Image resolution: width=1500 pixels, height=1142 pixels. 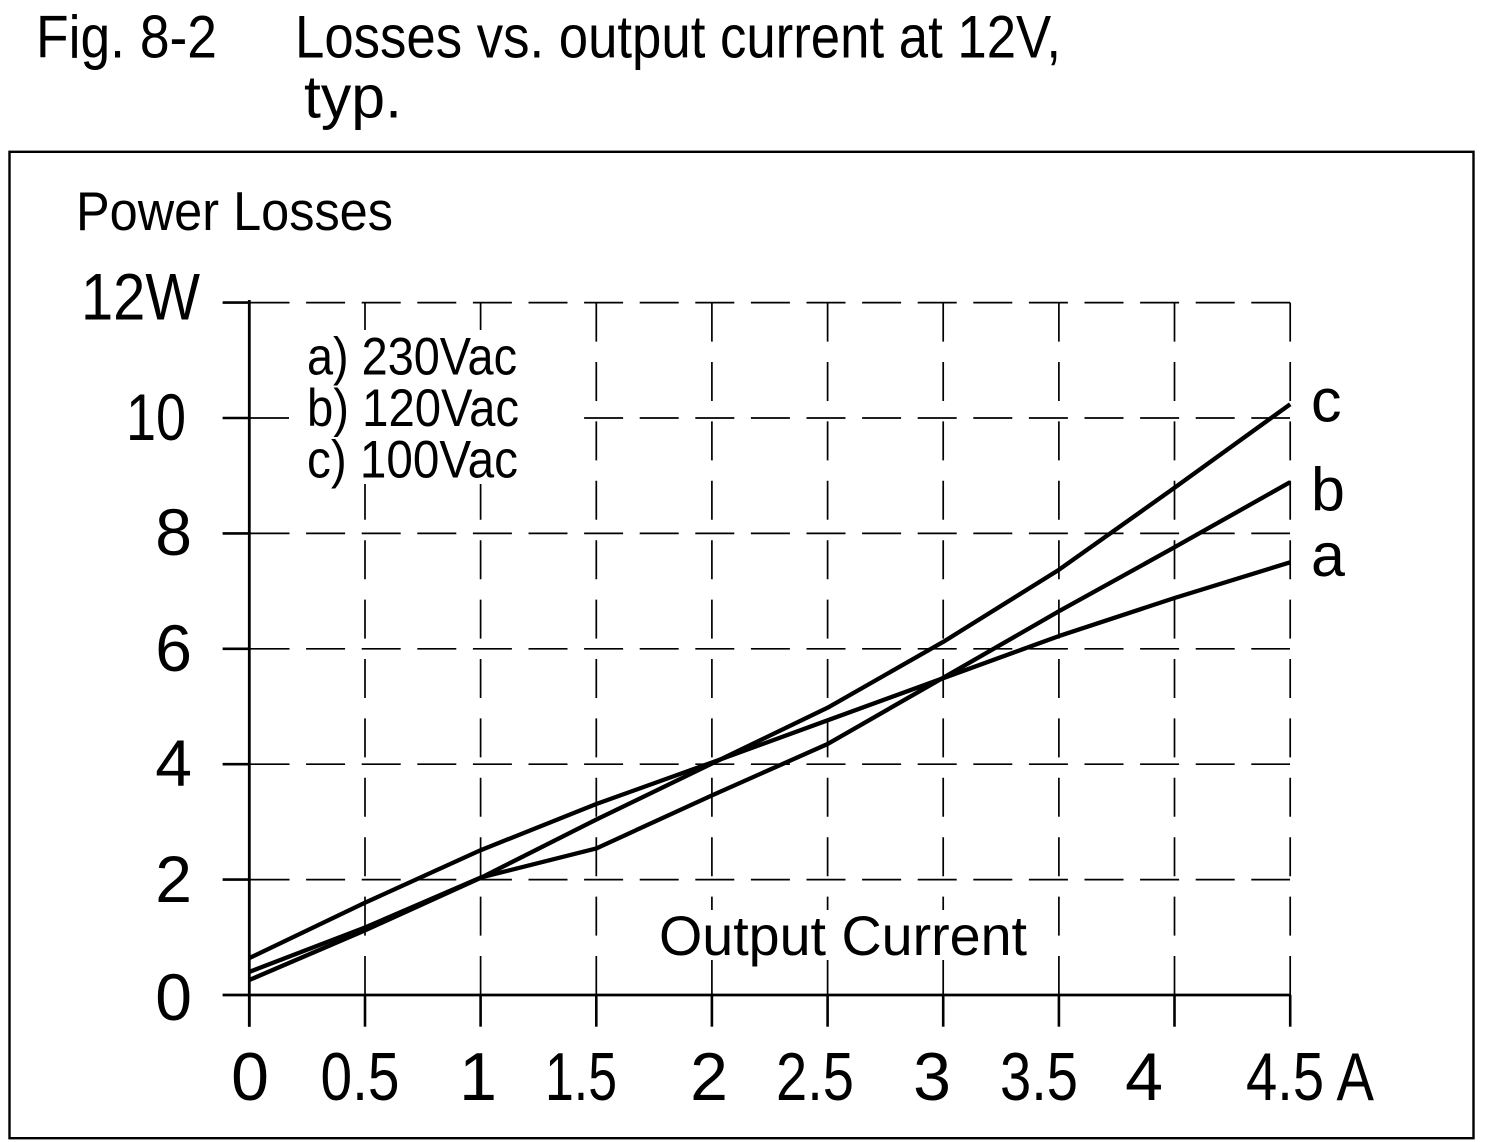 What do you see at coordinates (478, 1077) in the screenshot?
I see `svg-text: 1` at bounding box center [478, 1077].